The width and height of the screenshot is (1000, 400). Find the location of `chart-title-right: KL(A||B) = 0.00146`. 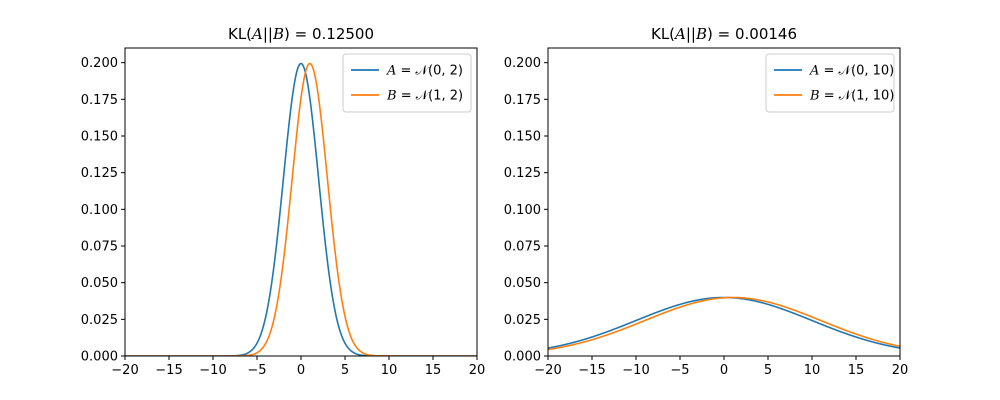

chart-title-right: KL(A||B) = 0.00146 is located at coordinates (724, 34).